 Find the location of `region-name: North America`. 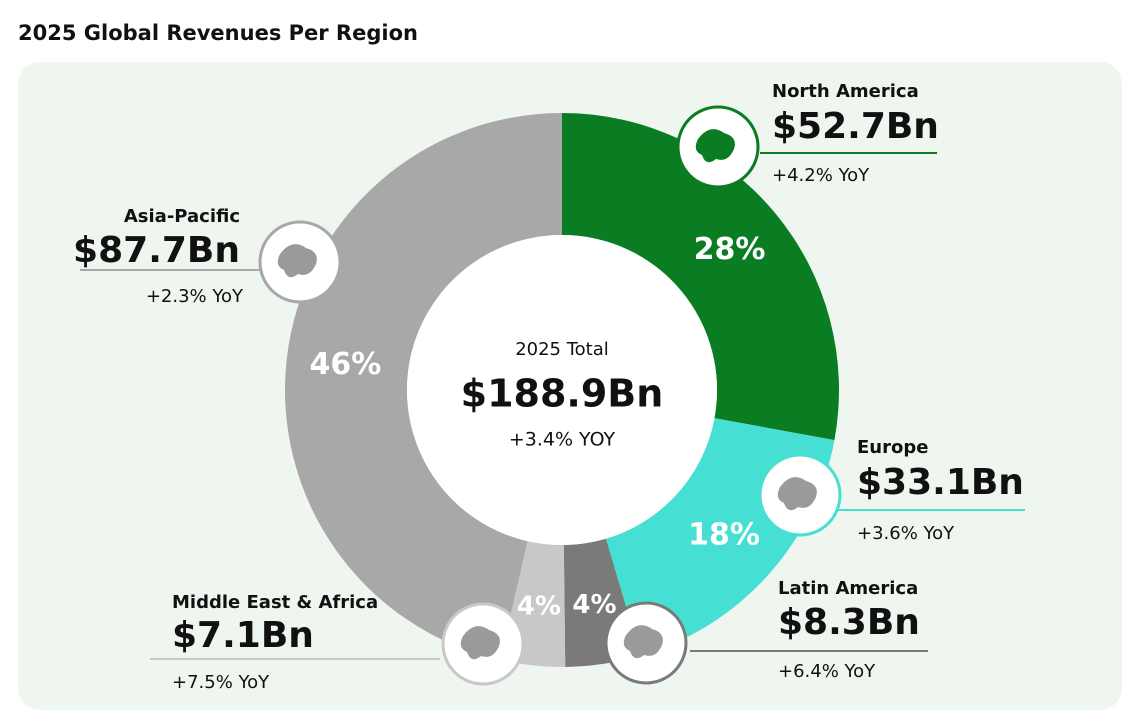

region-name: North America is located at coordinates (845, 91).